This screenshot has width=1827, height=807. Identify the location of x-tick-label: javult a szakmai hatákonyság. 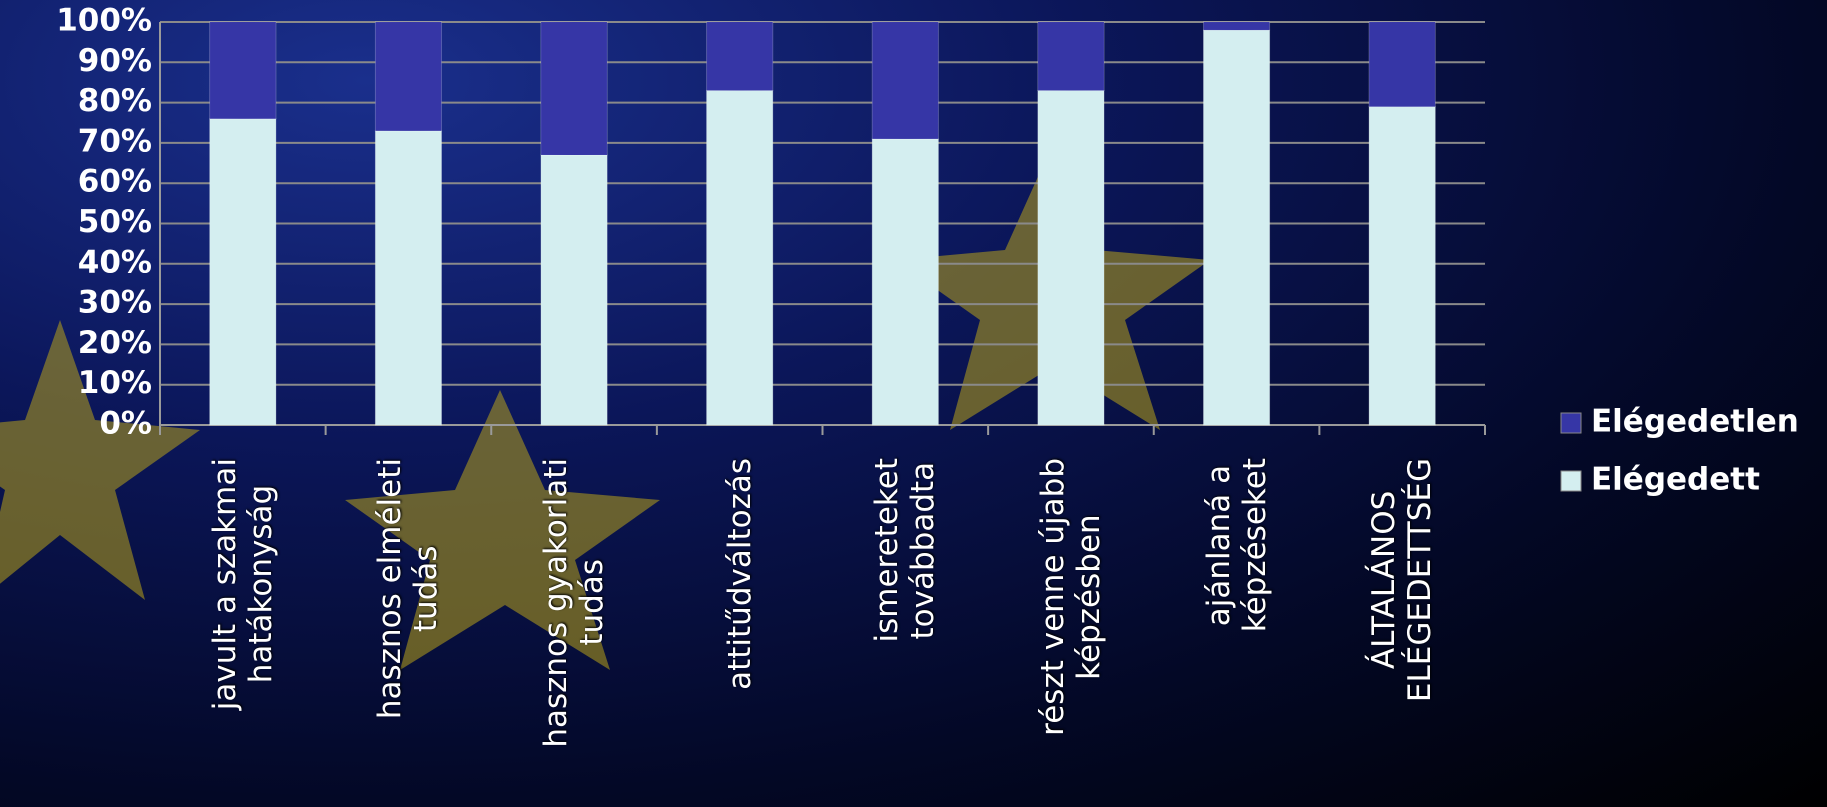
(242, 584).